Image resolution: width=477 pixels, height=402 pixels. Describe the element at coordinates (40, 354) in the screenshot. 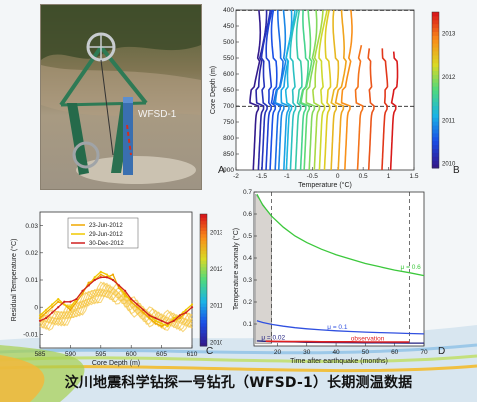

I see `x-tick-label: 585` at that location.